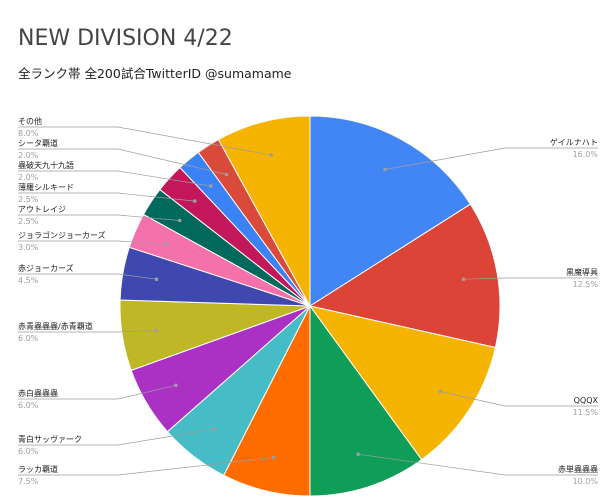  Describe the element at coordinates (50, 439) in the screenshot. I see `slice-label: 青白サッヴァーク` at that location.